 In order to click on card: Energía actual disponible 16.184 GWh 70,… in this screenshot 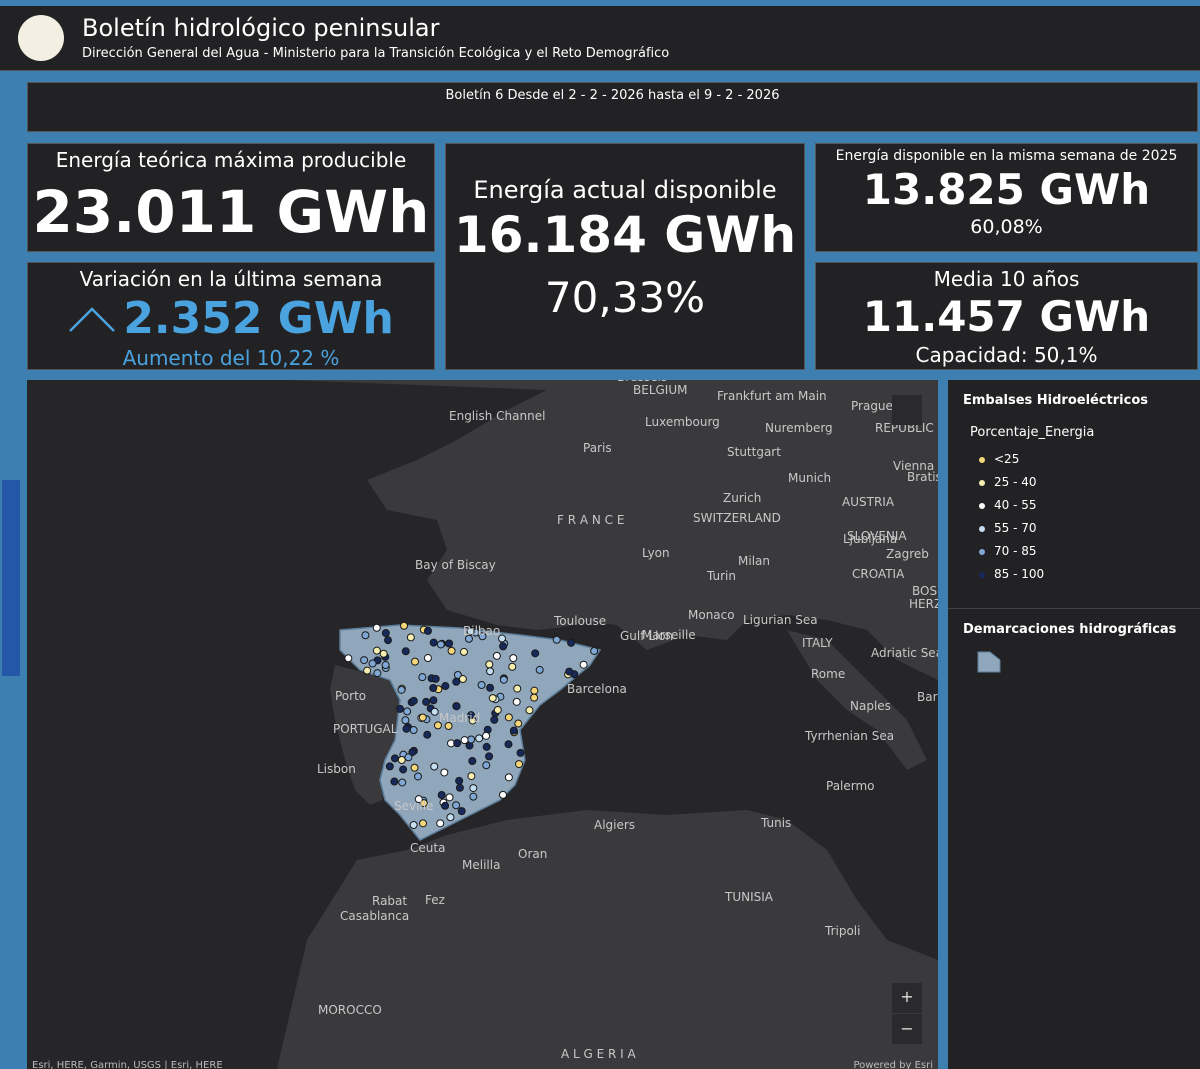, I will do `click(625, 256)`.